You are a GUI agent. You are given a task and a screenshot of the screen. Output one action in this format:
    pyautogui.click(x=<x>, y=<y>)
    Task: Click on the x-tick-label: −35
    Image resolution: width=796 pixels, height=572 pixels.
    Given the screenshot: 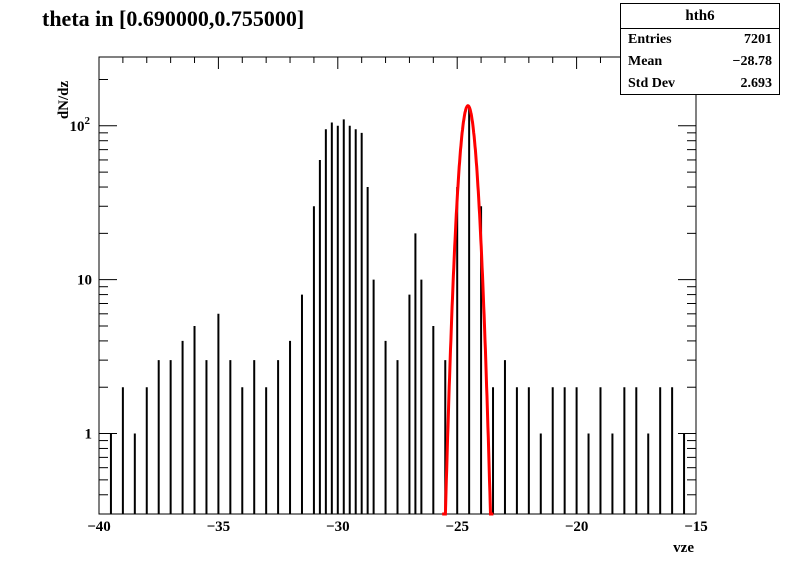 What is the action you would take?
    pyautogui.click(x=219, y=527)
    